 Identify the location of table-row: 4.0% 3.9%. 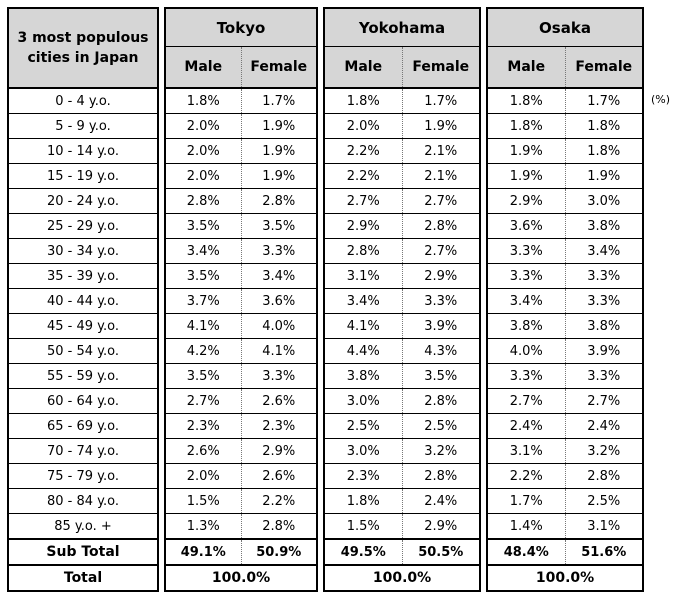
(565, 350).